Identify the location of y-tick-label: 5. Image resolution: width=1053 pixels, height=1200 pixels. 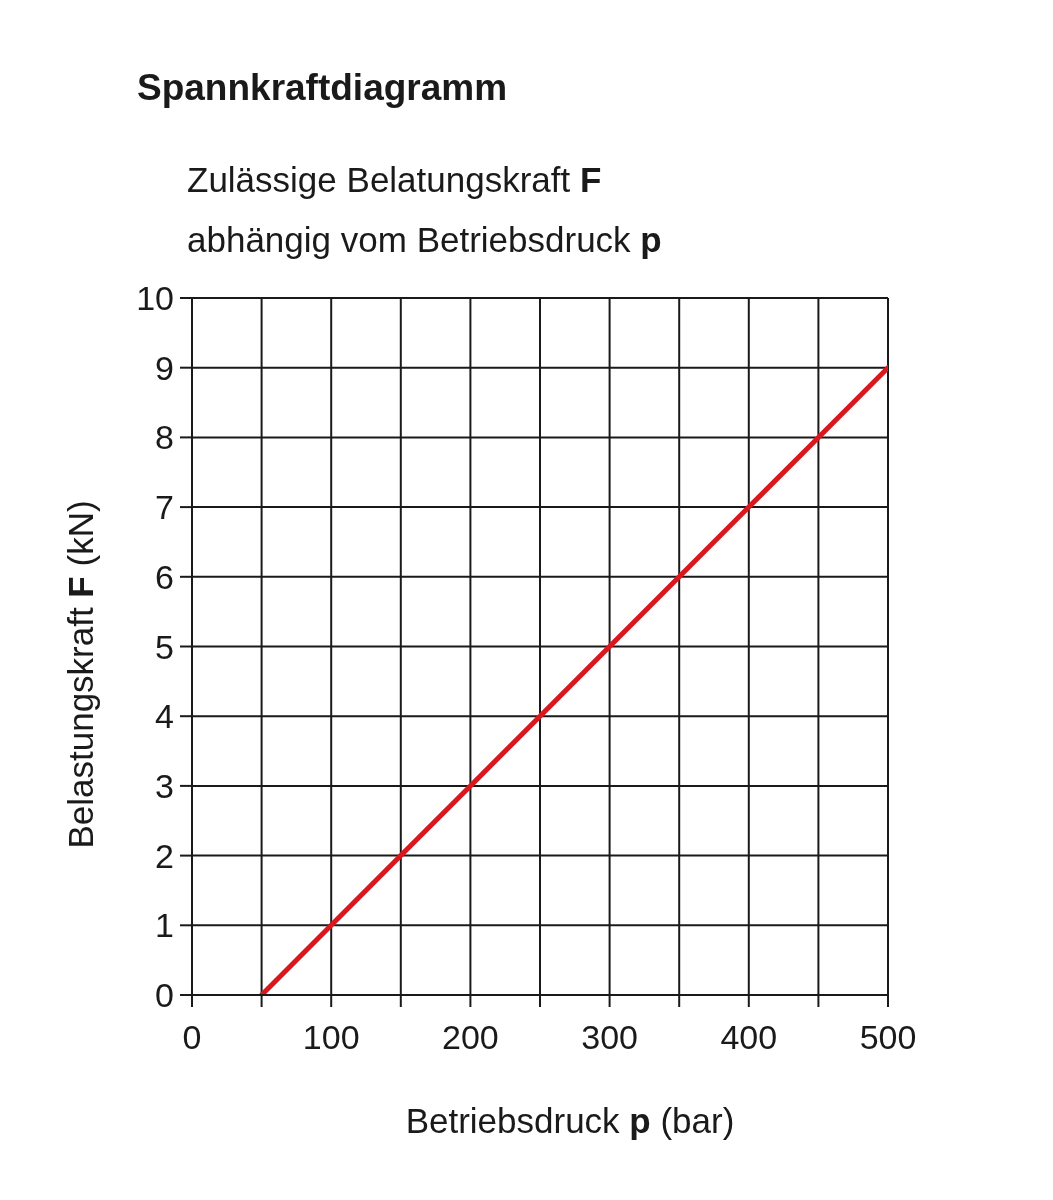
(164, 646).